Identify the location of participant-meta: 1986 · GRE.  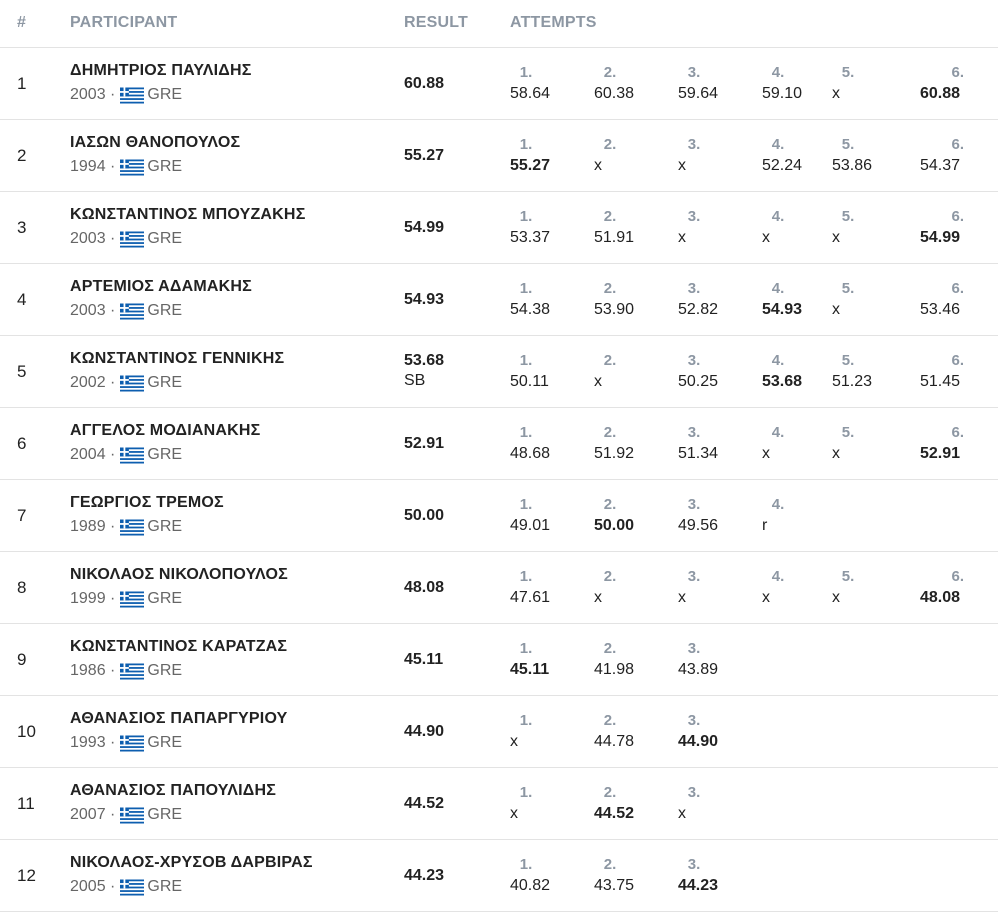
(126, 671).